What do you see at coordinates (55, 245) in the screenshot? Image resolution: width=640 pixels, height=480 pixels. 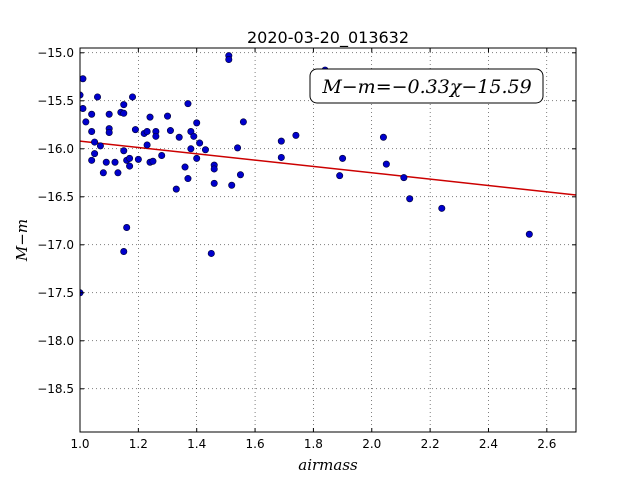 I see `y-tick-label-4: −17.0` at bounding box center [55, 245].